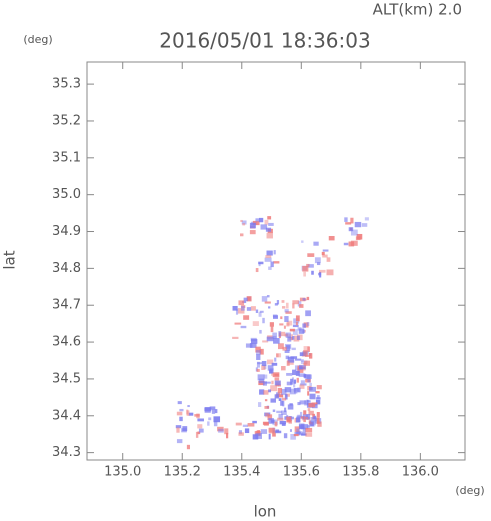 This screenshot has height=521, width=491. I want to click on y-tick-label: 34.3, so click(66, 452).